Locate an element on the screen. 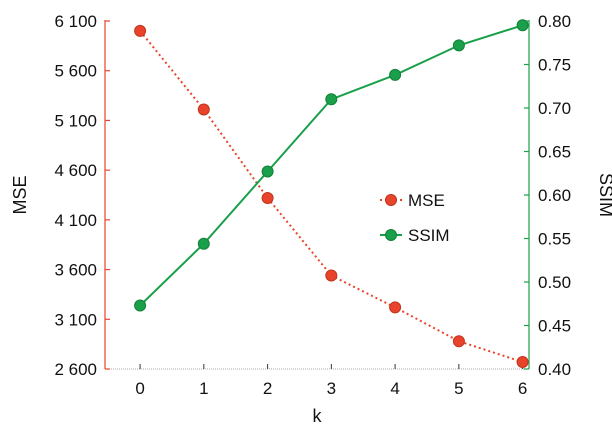 The height and width of the screenshot is (428, 612). legend-label-ssim: SSIM is located at coordinates (429, 235).